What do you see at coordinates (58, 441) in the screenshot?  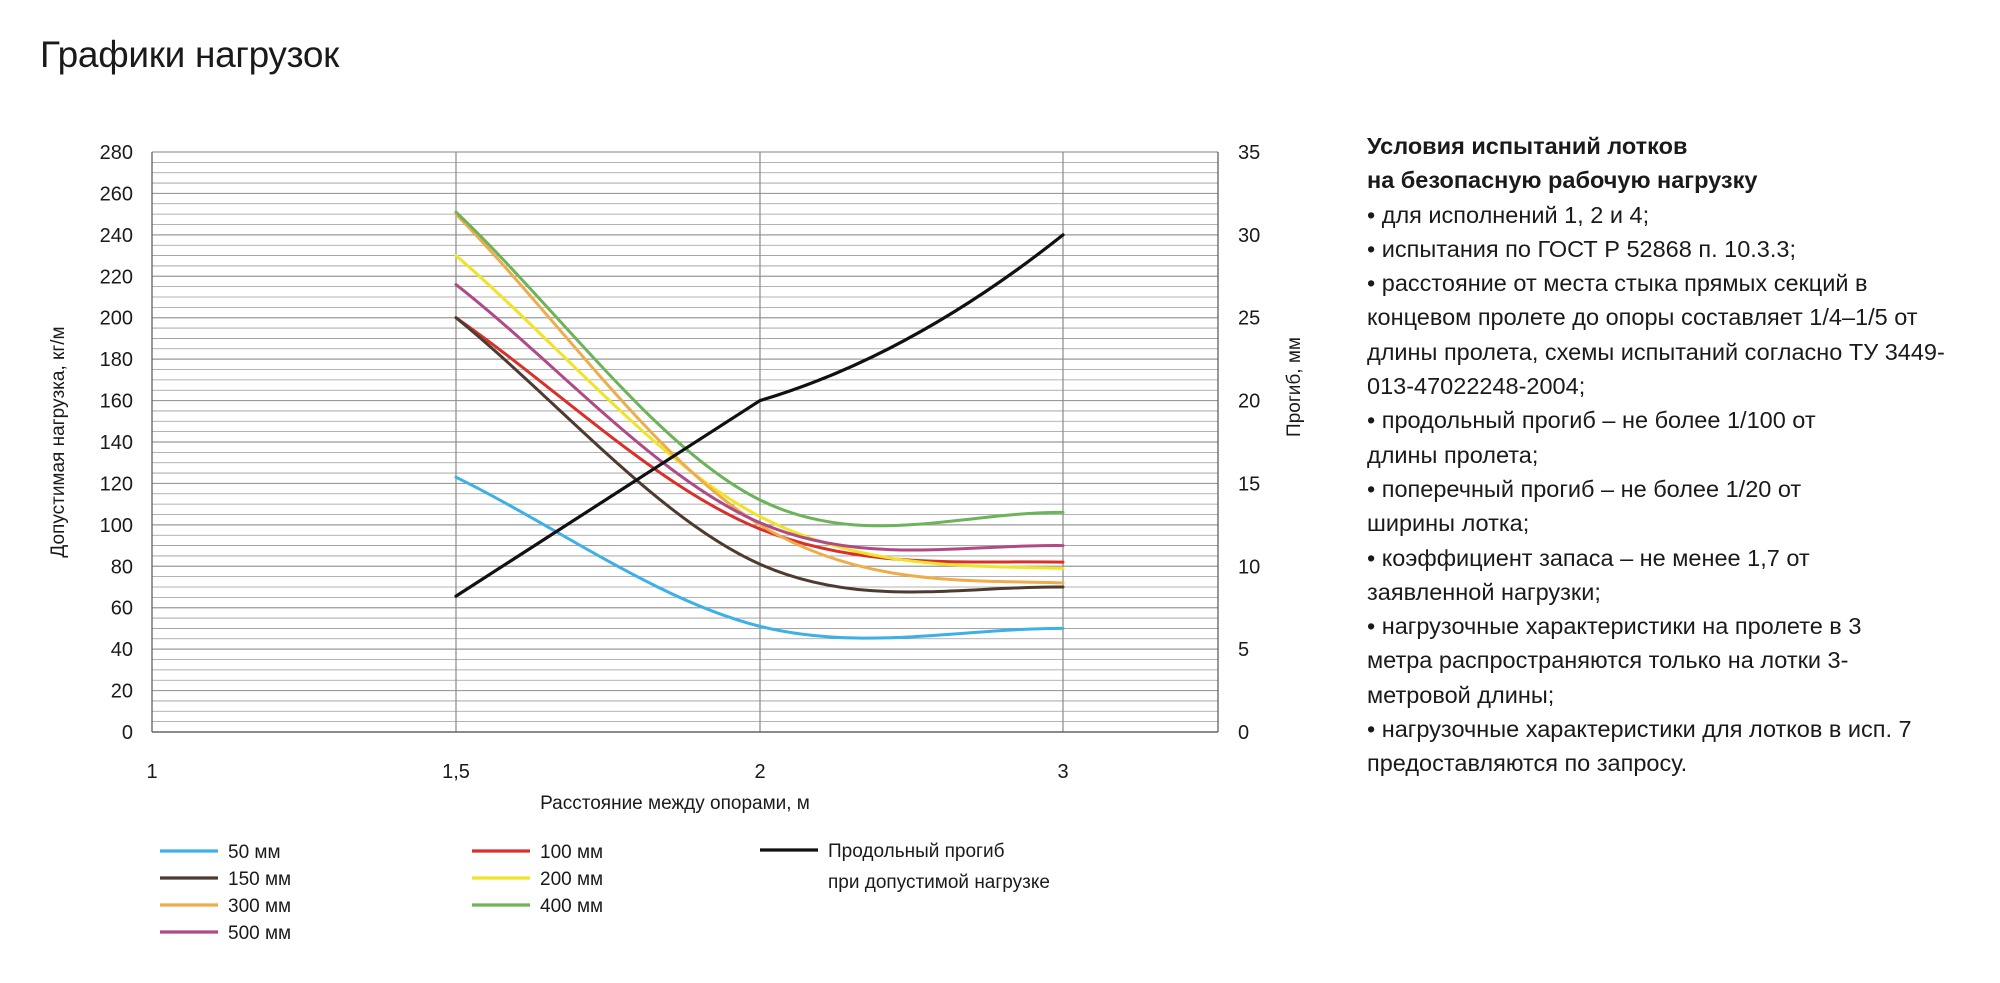 I see `y-axis-title: Допустимая нагрузка, кг/м` at bounding box center [58, 441].